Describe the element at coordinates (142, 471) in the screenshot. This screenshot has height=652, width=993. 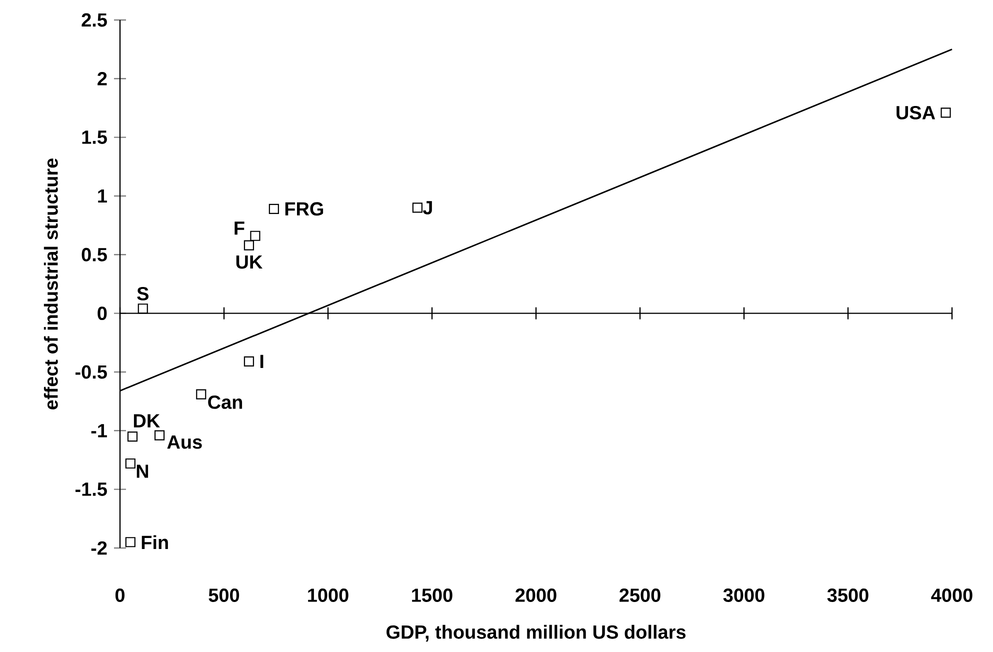
I see `annotation: N` at that location.